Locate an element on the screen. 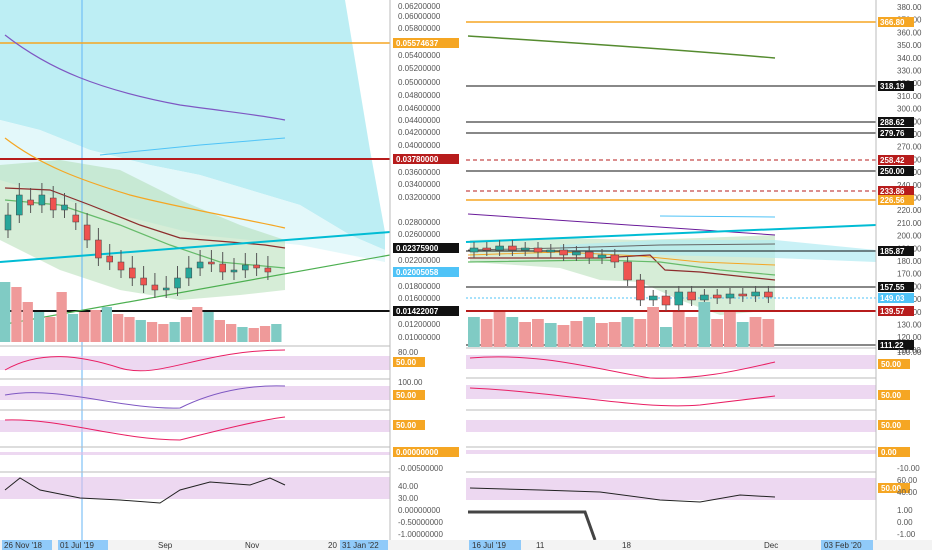 The image size is (932, 555). right-axis-bg is located at coordinates (904, 275).